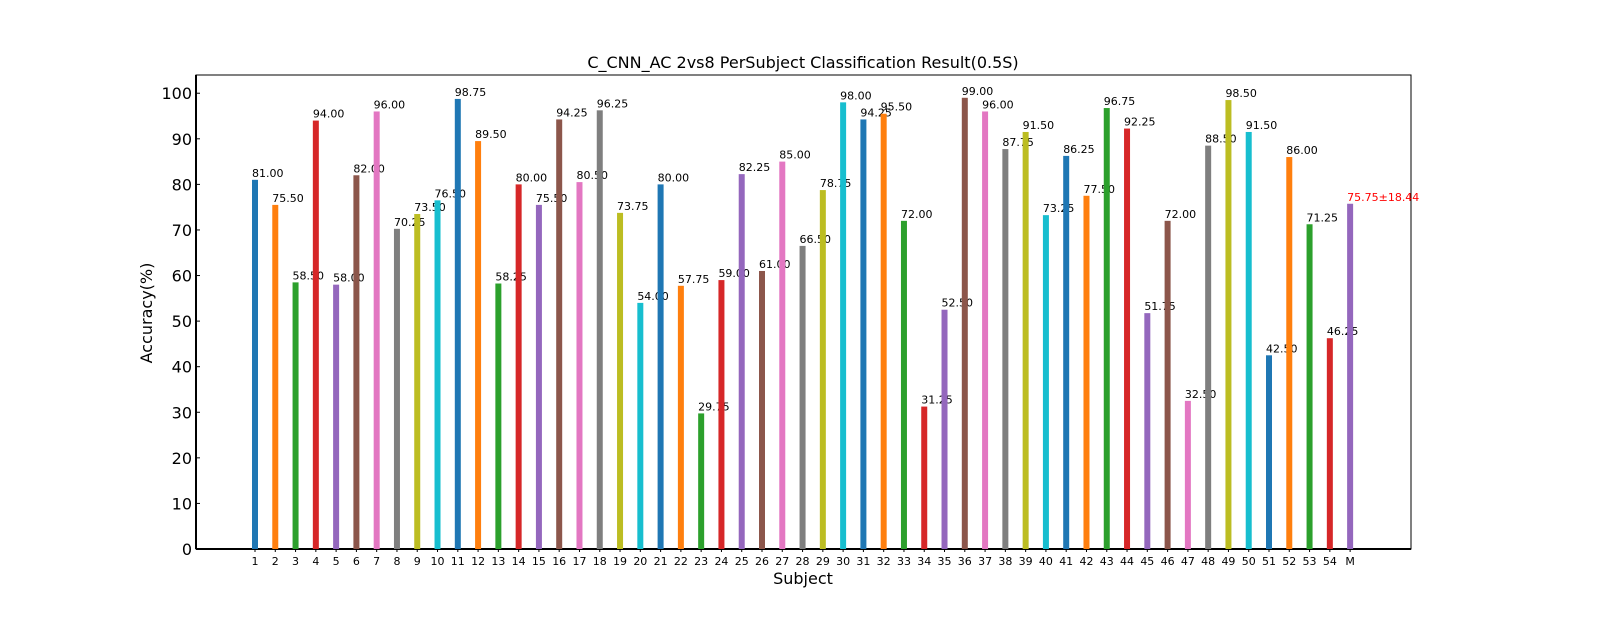 The image size is (1600, 640). I want to click on x-tick-label: 54, so click(1330, 561).